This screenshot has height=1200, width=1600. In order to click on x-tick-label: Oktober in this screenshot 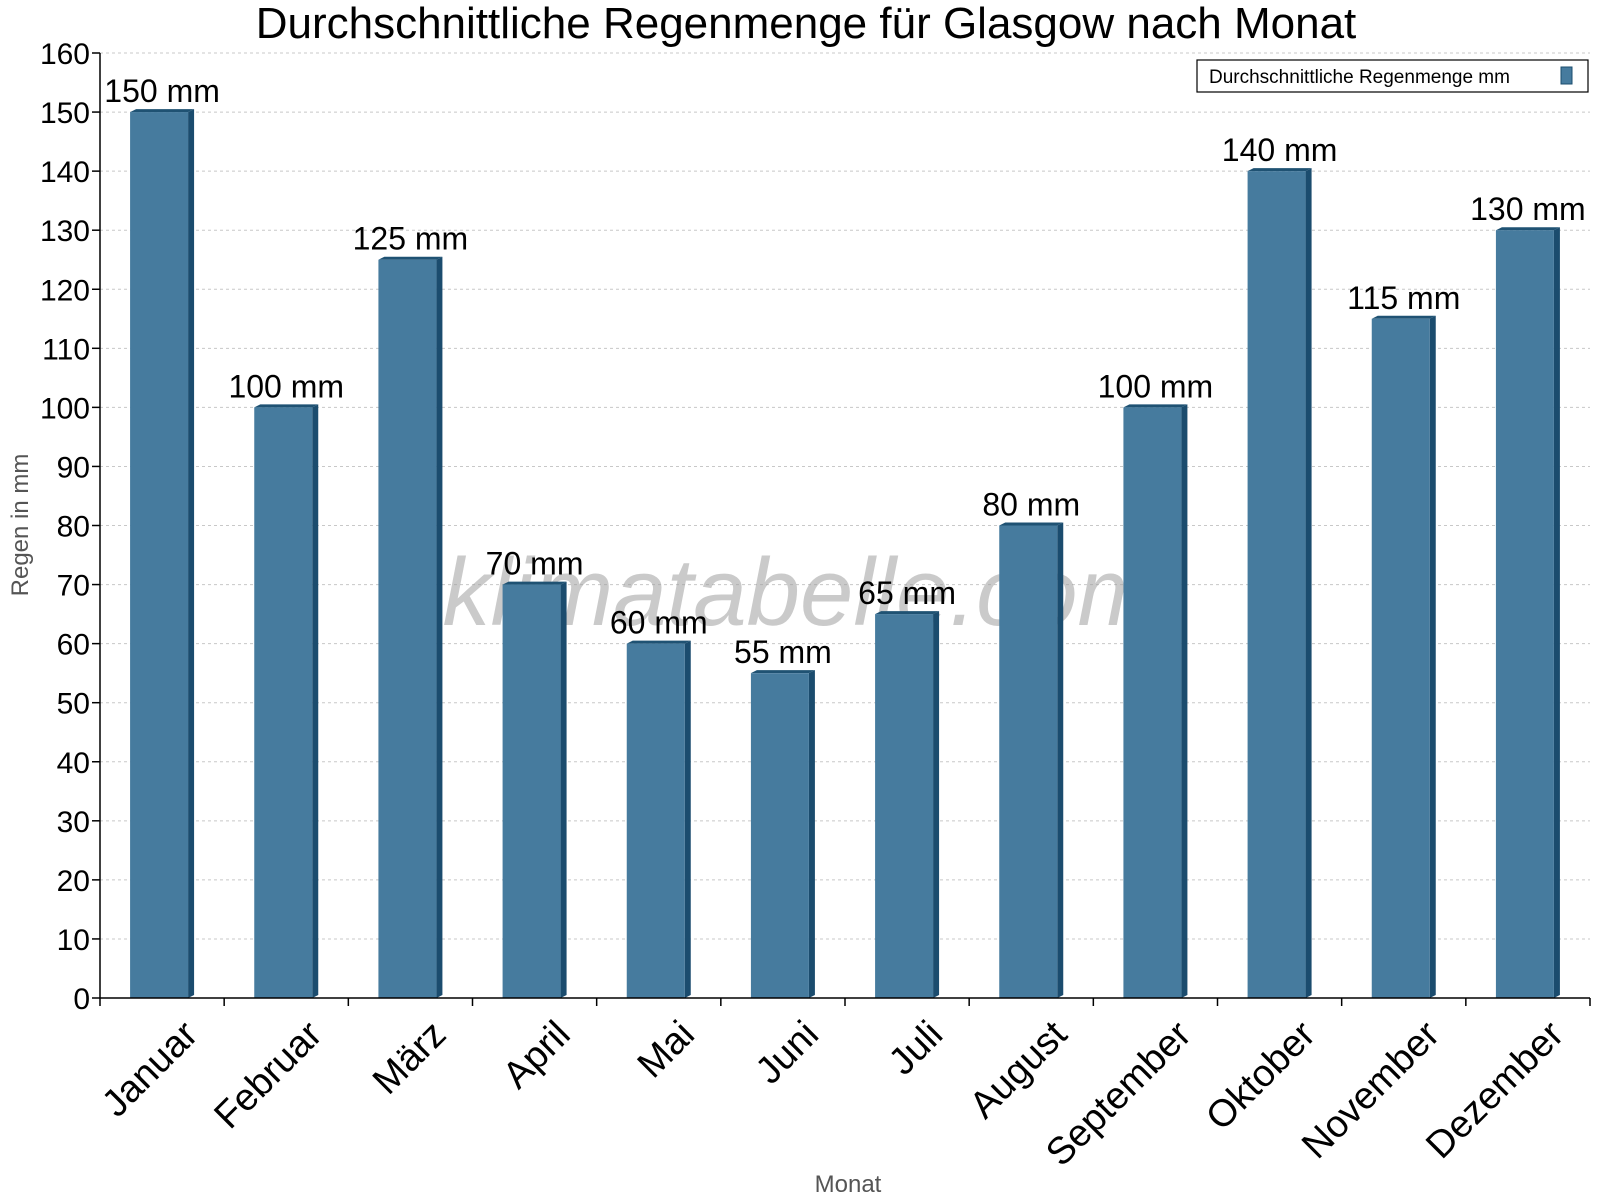, I will do `click(1261, 1076)`.